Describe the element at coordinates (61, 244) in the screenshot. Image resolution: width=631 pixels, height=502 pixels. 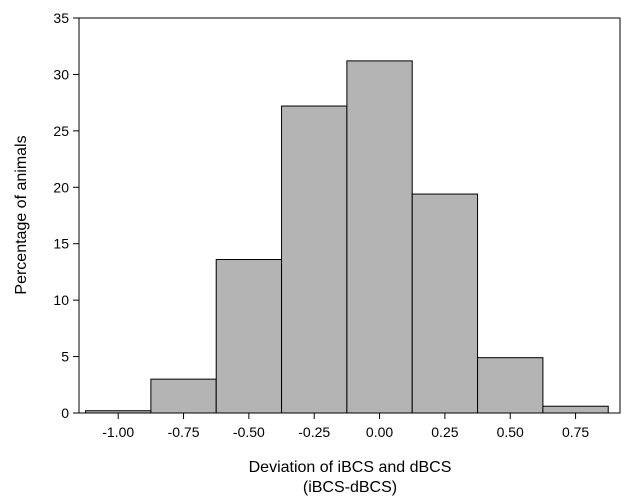
I see `y-tick-label: 15` at that location.